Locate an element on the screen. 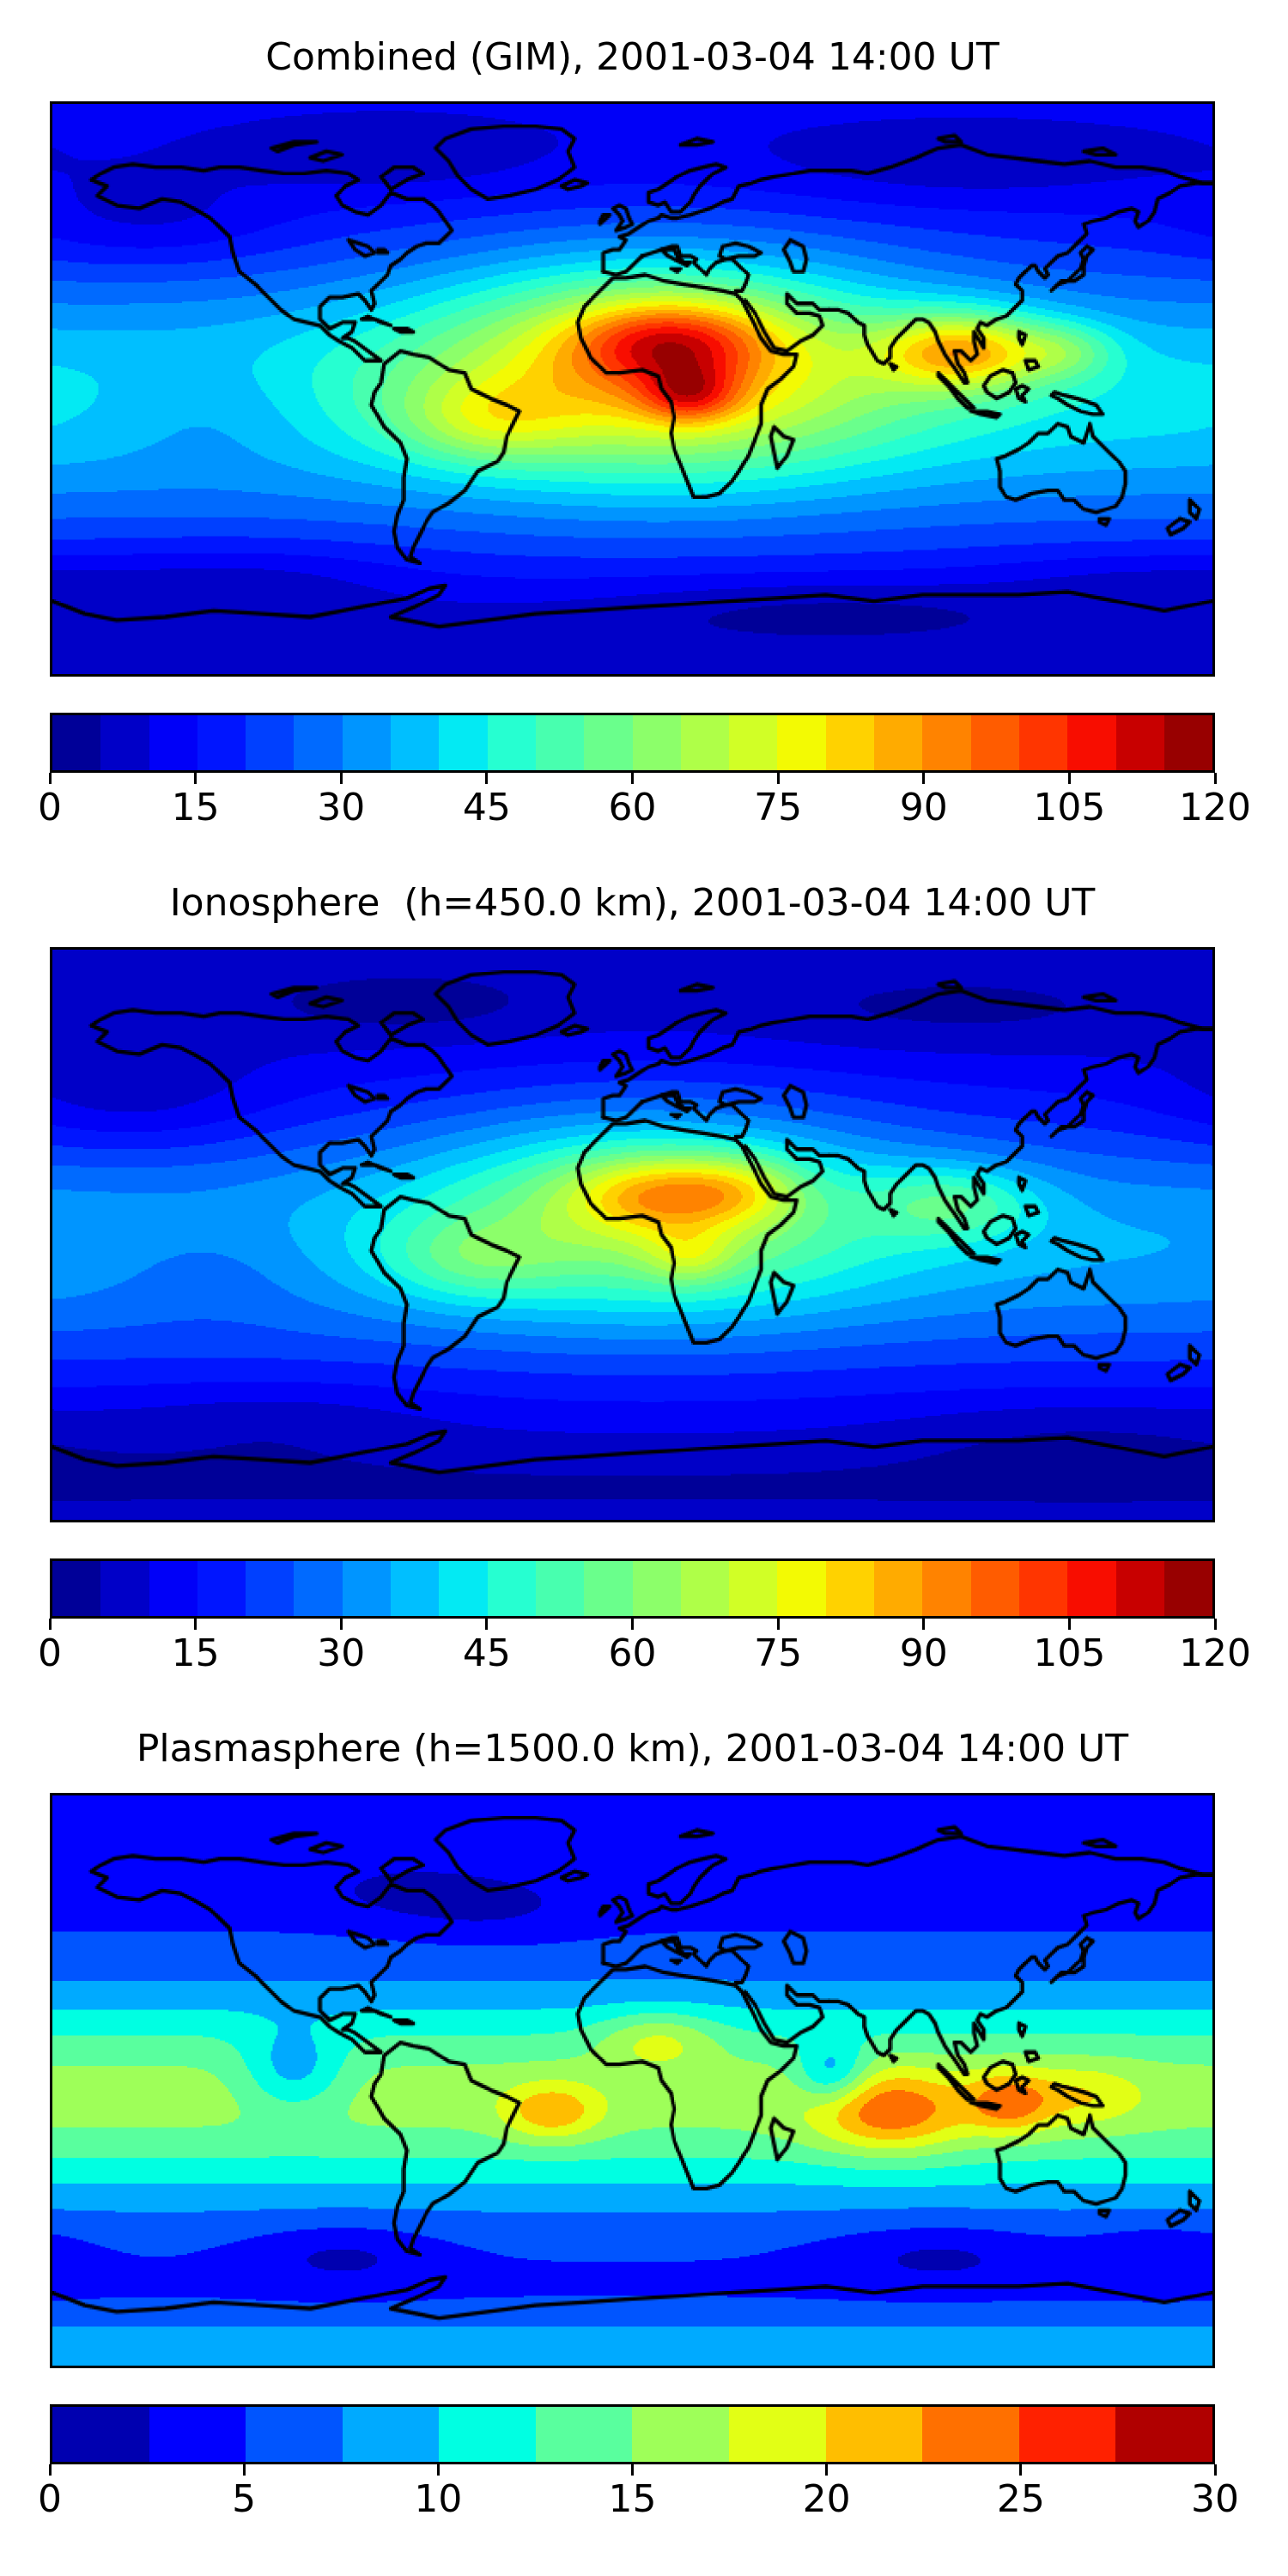 Image resolution: width=1288 pixels, height=2576 pixels. colorbar-plasmasphere is located at coordinates (632, 2434).